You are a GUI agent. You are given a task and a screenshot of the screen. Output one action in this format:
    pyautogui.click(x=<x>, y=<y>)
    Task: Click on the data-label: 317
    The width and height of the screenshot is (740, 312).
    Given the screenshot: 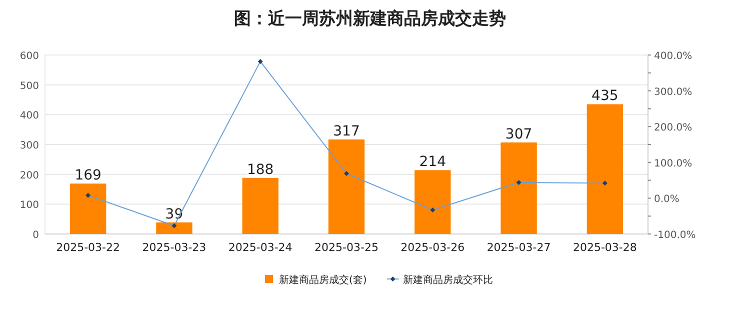 What is the action you would take?
    pyautogui.click(x=346, y=131)
    